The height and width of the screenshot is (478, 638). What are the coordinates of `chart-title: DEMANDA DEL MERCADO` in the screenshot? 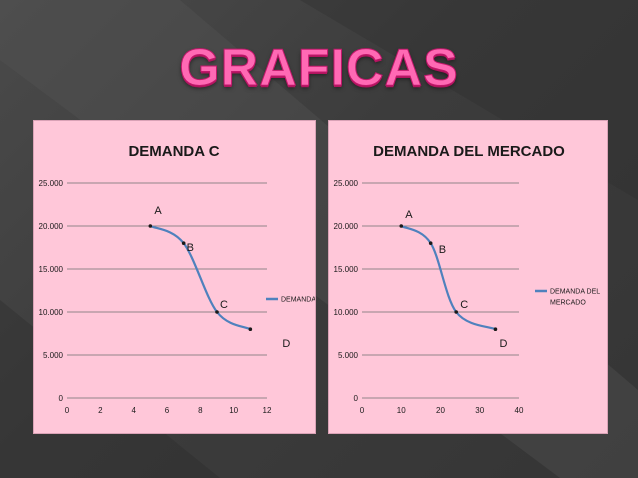 It's located at (469, 151).